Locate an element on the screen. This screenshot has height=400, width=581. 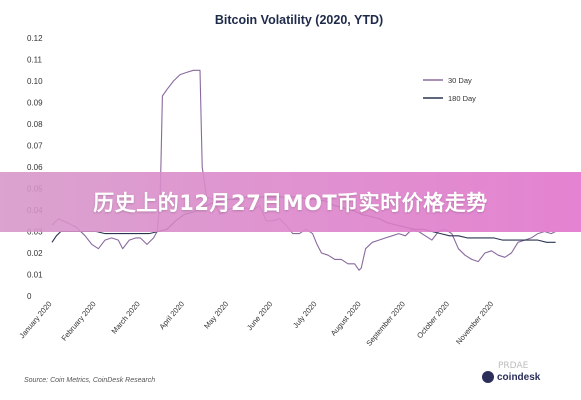
x-tick-label: September 2020 is located at coordinates (385, 324).